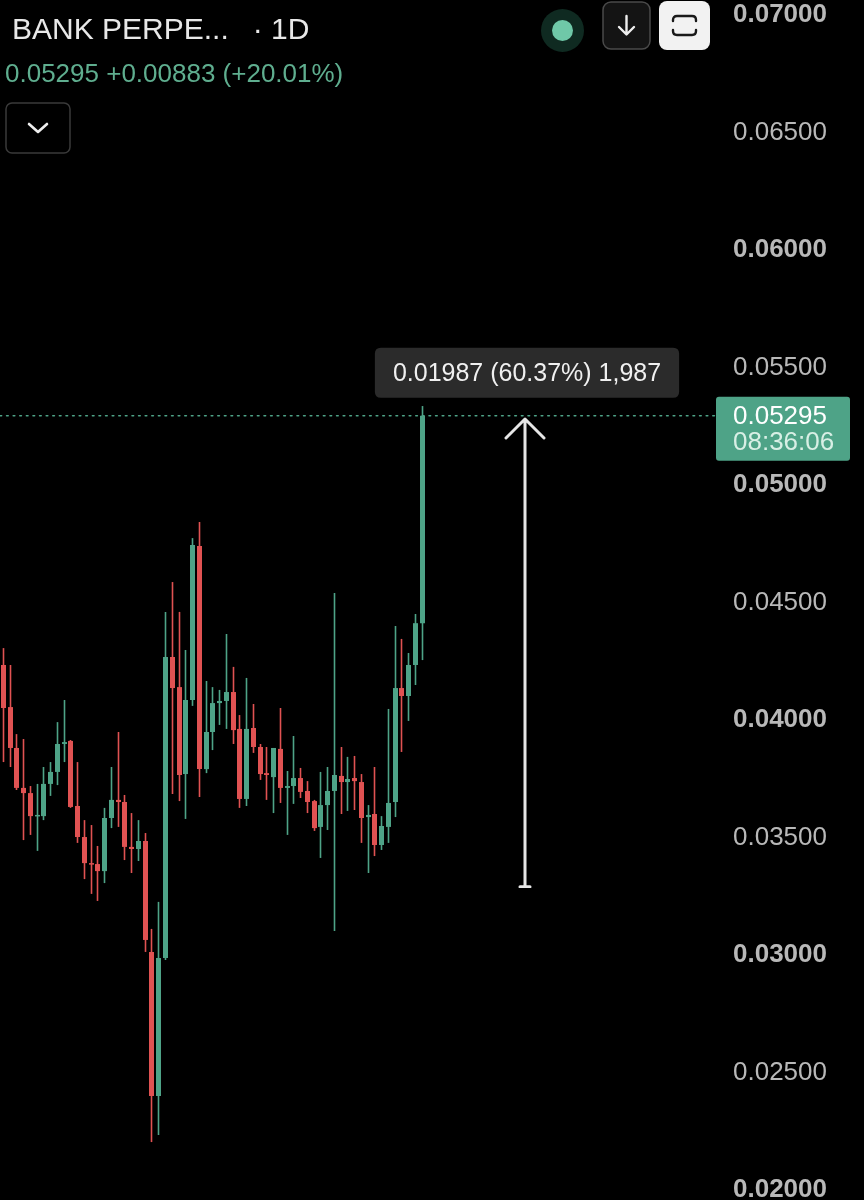  I want to click on y-tick-label: 0.05500, so click(780, 365).